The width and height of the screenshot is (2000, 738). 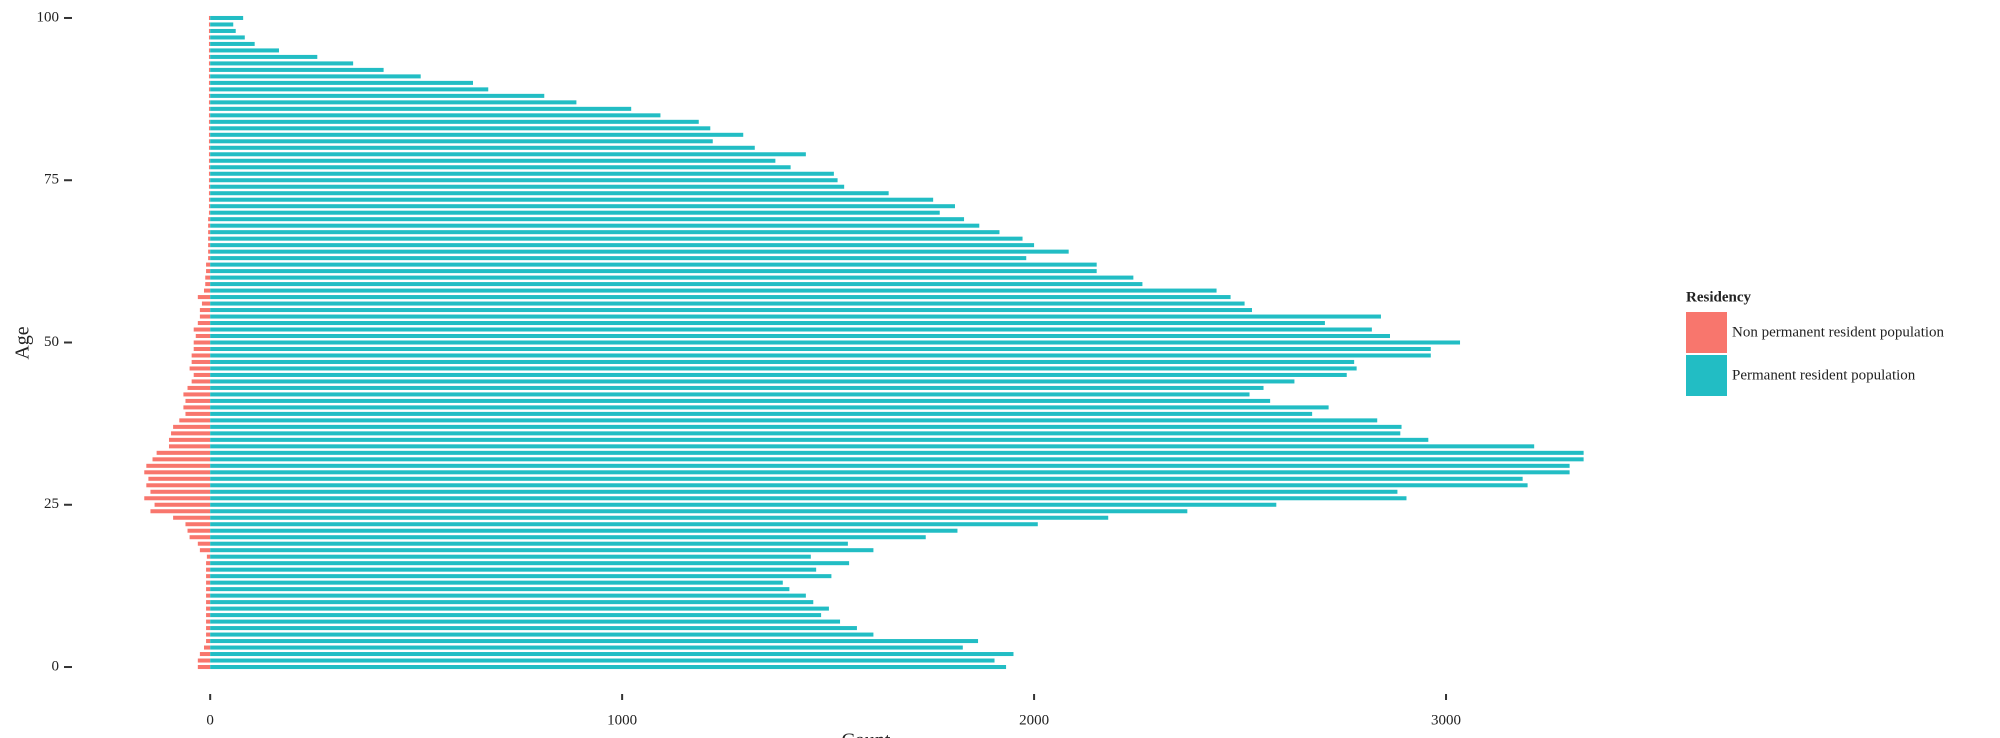 What do you see at coordinates (1718, 297) in the screenshot?
I see `legend-title: Residency` at bounding box center [1718, 297].